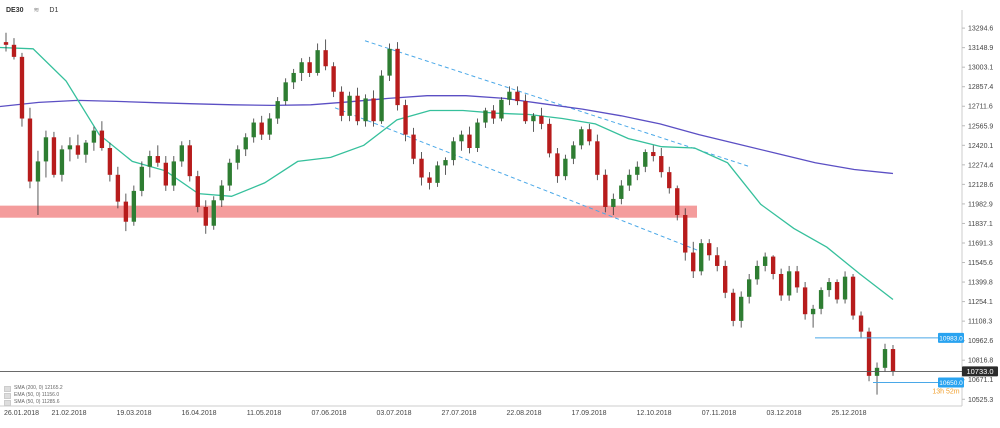 This screenshot has width=1000, height=428. I want to click on x-tick-label: 03.07.2018, so click(393, 413).